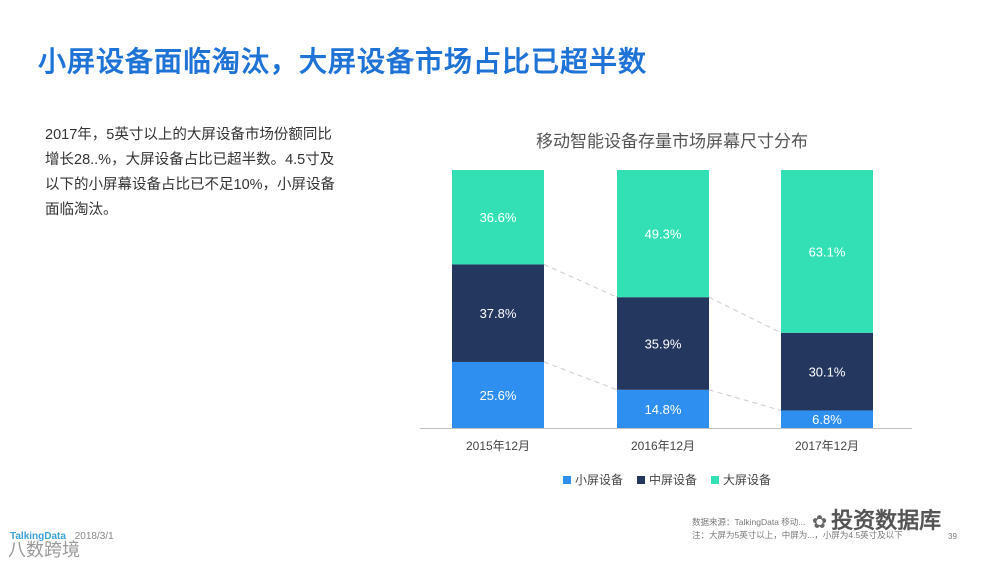 This screenshot has height=563, width=1004. What do you see at coordinates (827, 446) in the screenshot?
I see `x-tick-label: 2017年12月` at bounding box center [827, 446].